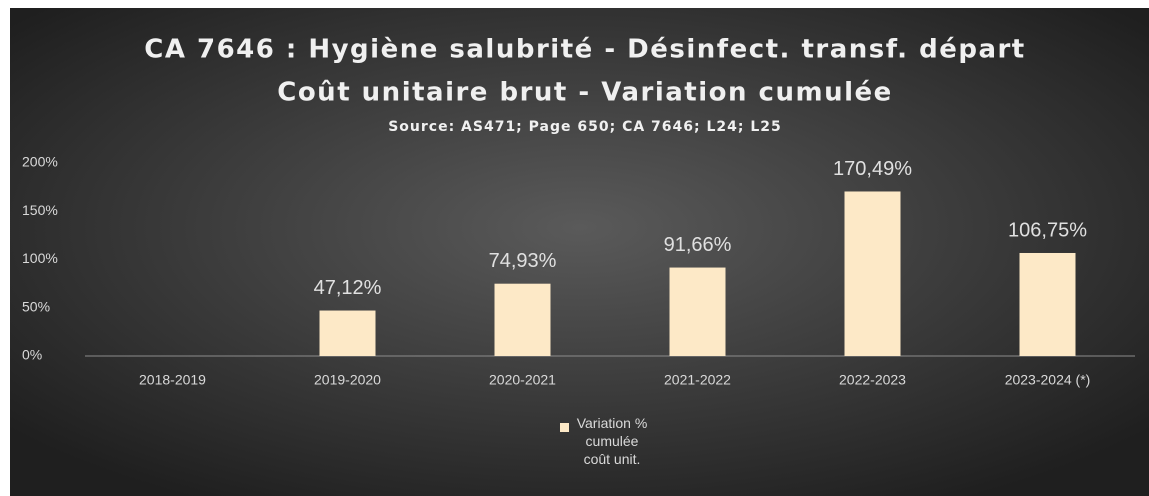  Describe the element at coordinates (698, 245) in the screenshot. I see `data-label: 91,66%` at that location.